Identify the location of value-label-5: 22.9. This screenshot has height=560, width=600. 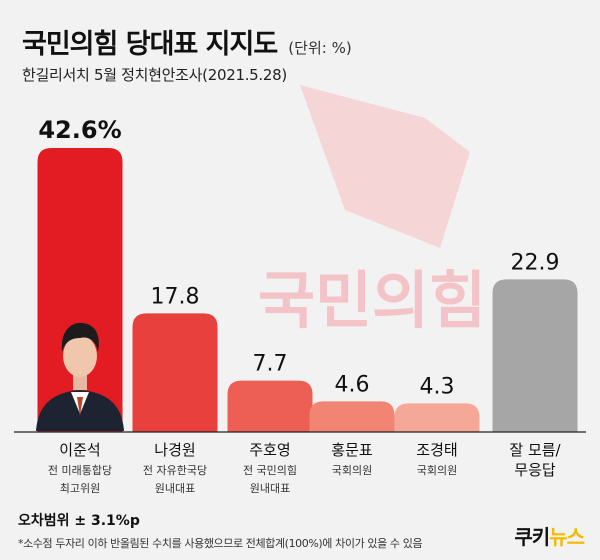
(535, 262).